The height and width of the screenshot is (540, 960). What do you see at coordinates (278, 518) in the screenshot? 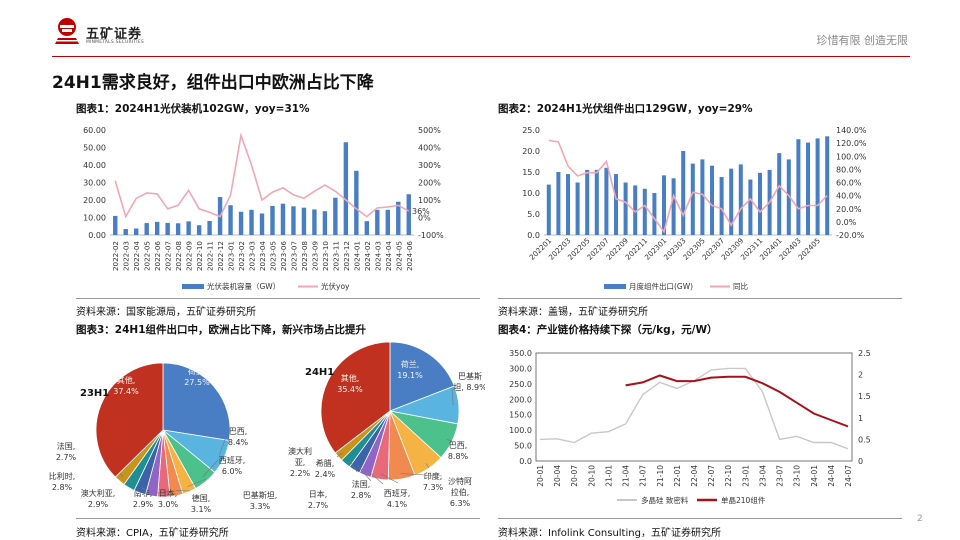
I see `chart3-separator` at bounding box center [278, 518].